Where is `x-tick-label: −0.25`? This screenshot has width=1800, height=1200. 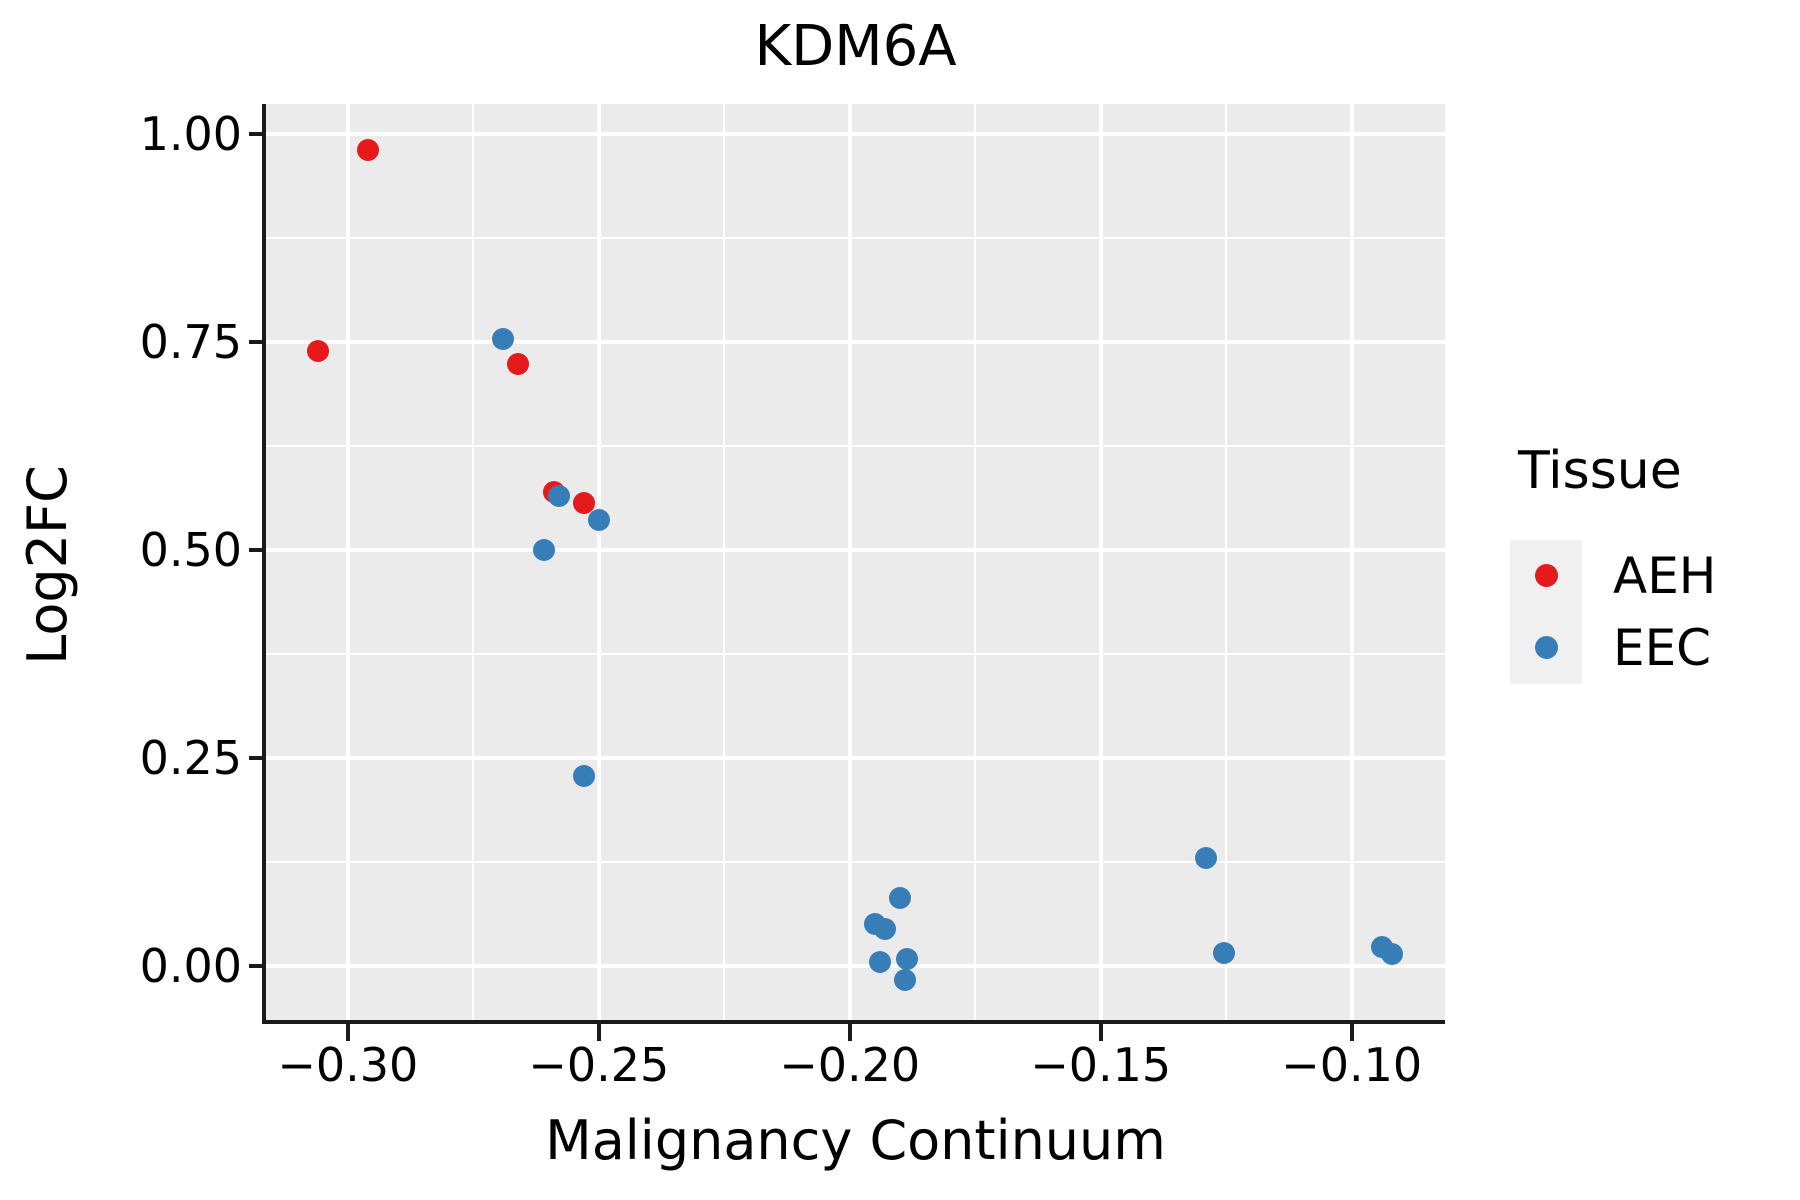
x-tick-label: −0.25 is located at coordinates (599, 1065).